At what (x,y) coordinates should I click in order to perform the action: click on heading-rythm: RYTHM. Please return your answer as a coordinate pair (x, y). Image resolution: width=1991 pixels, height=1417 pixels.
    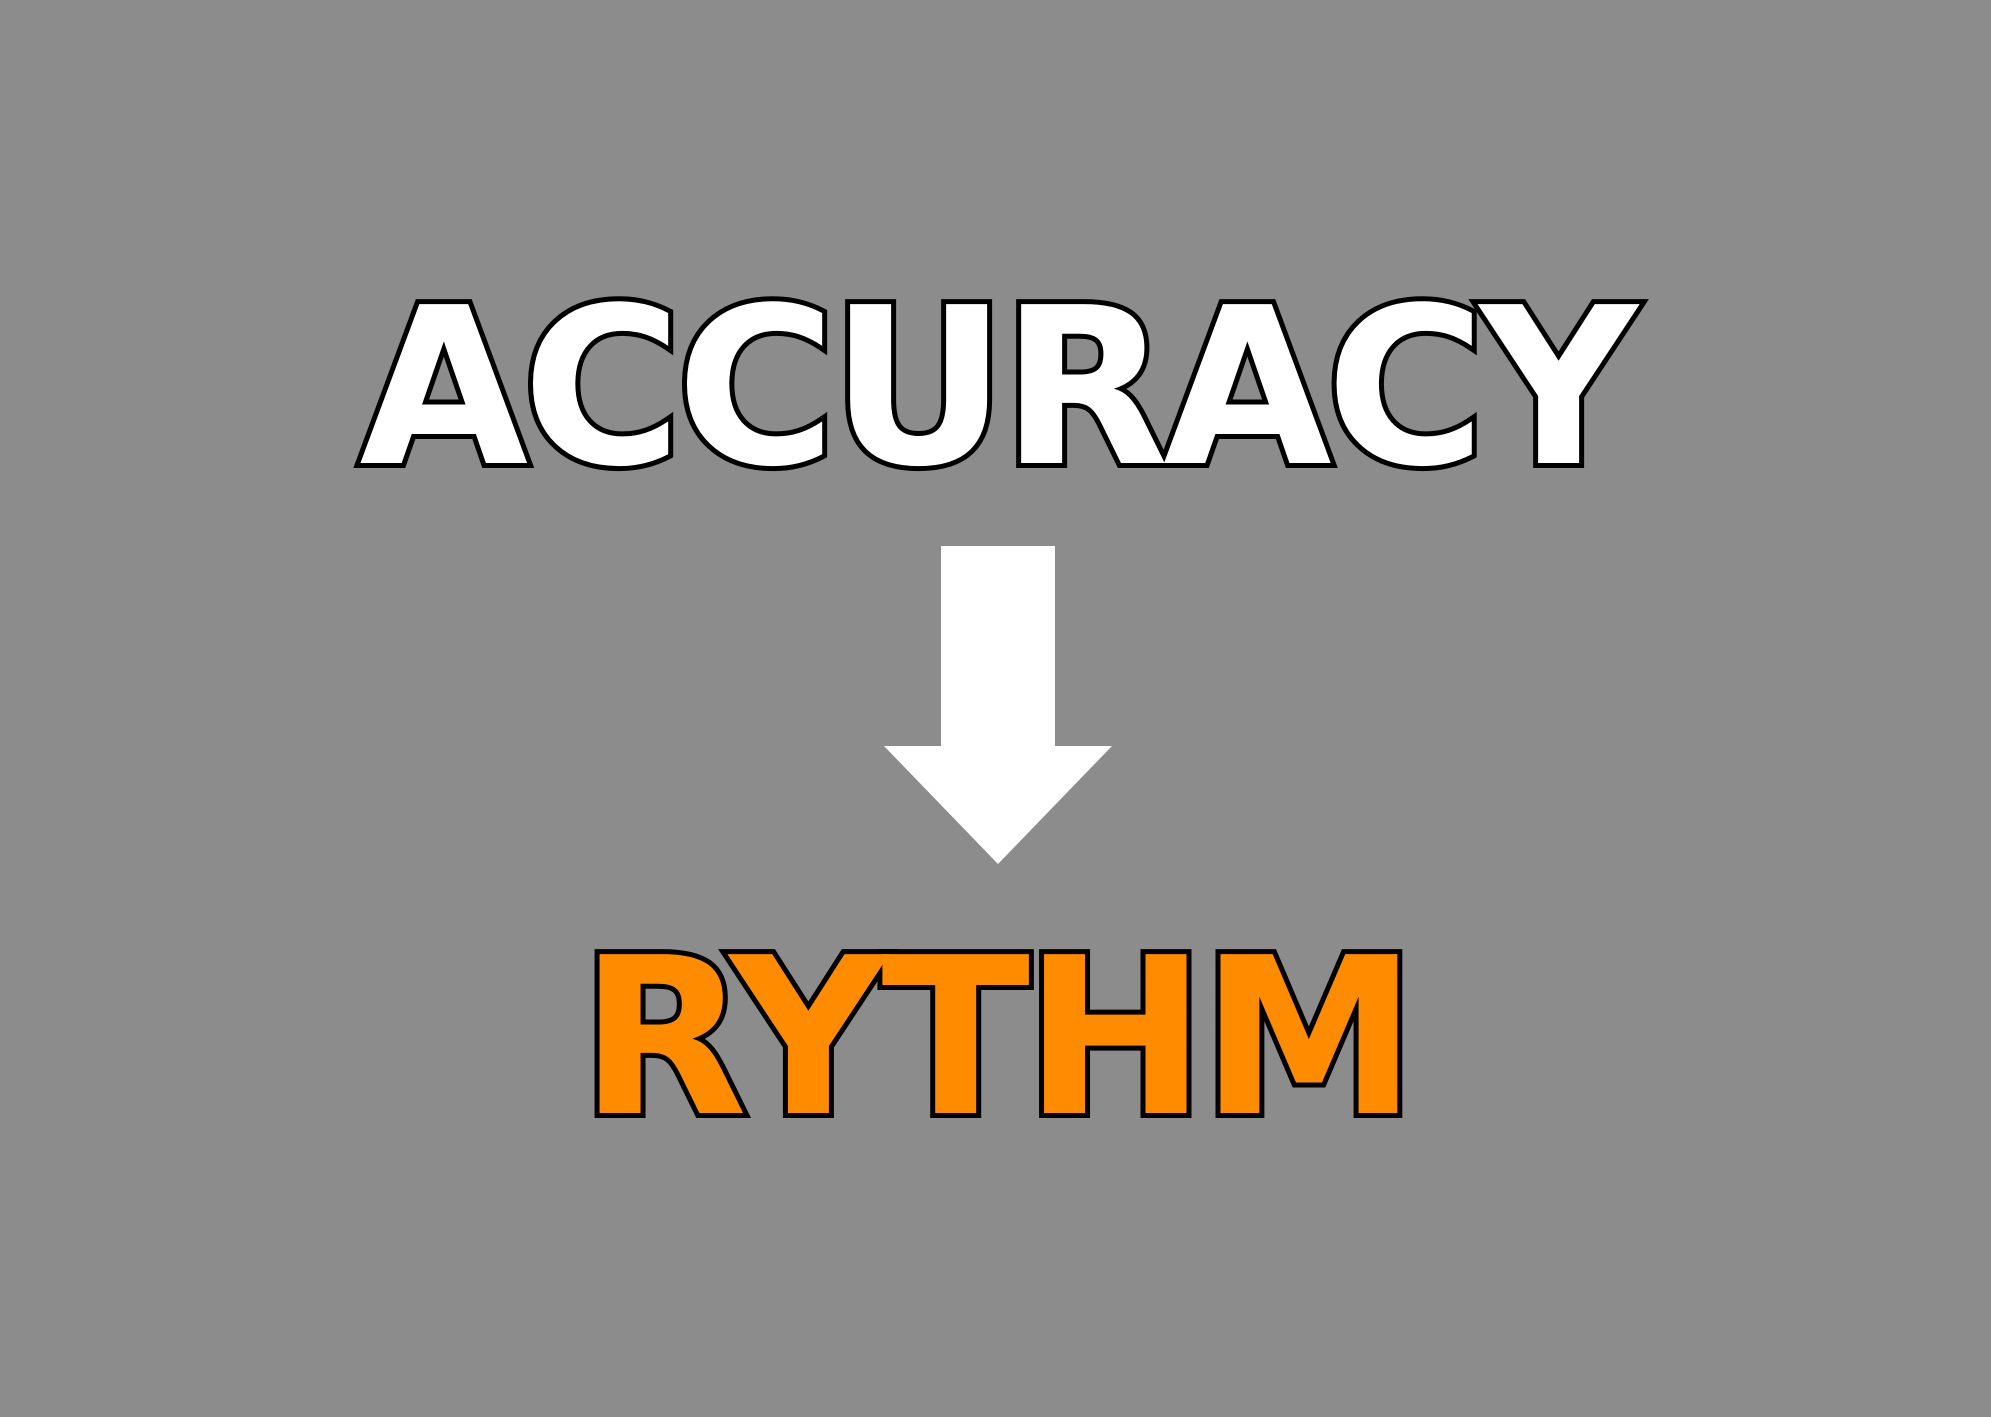
    Looking at the image, I should click on (999, 1038).